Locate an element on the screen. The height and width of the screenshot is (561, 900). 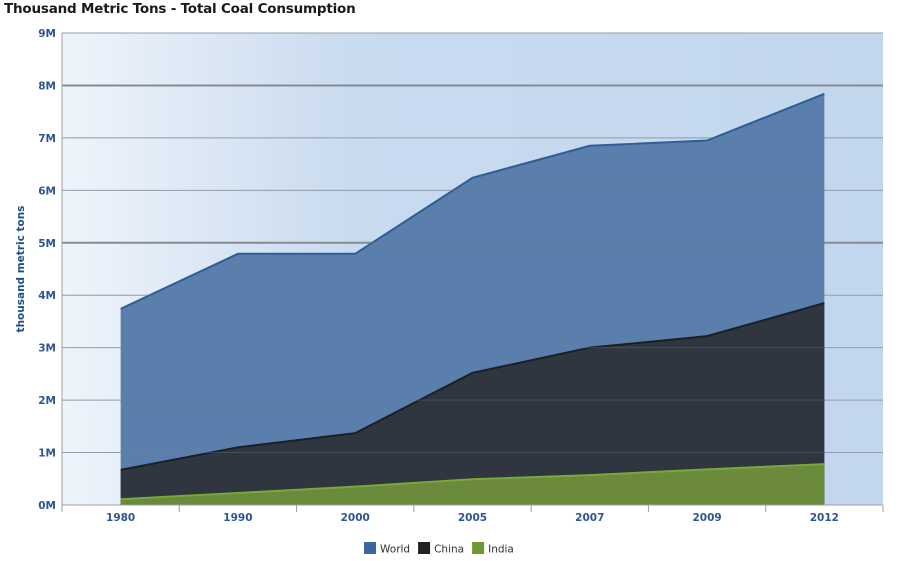
y-tick-label: 9M is located at coordinates (47, 34).